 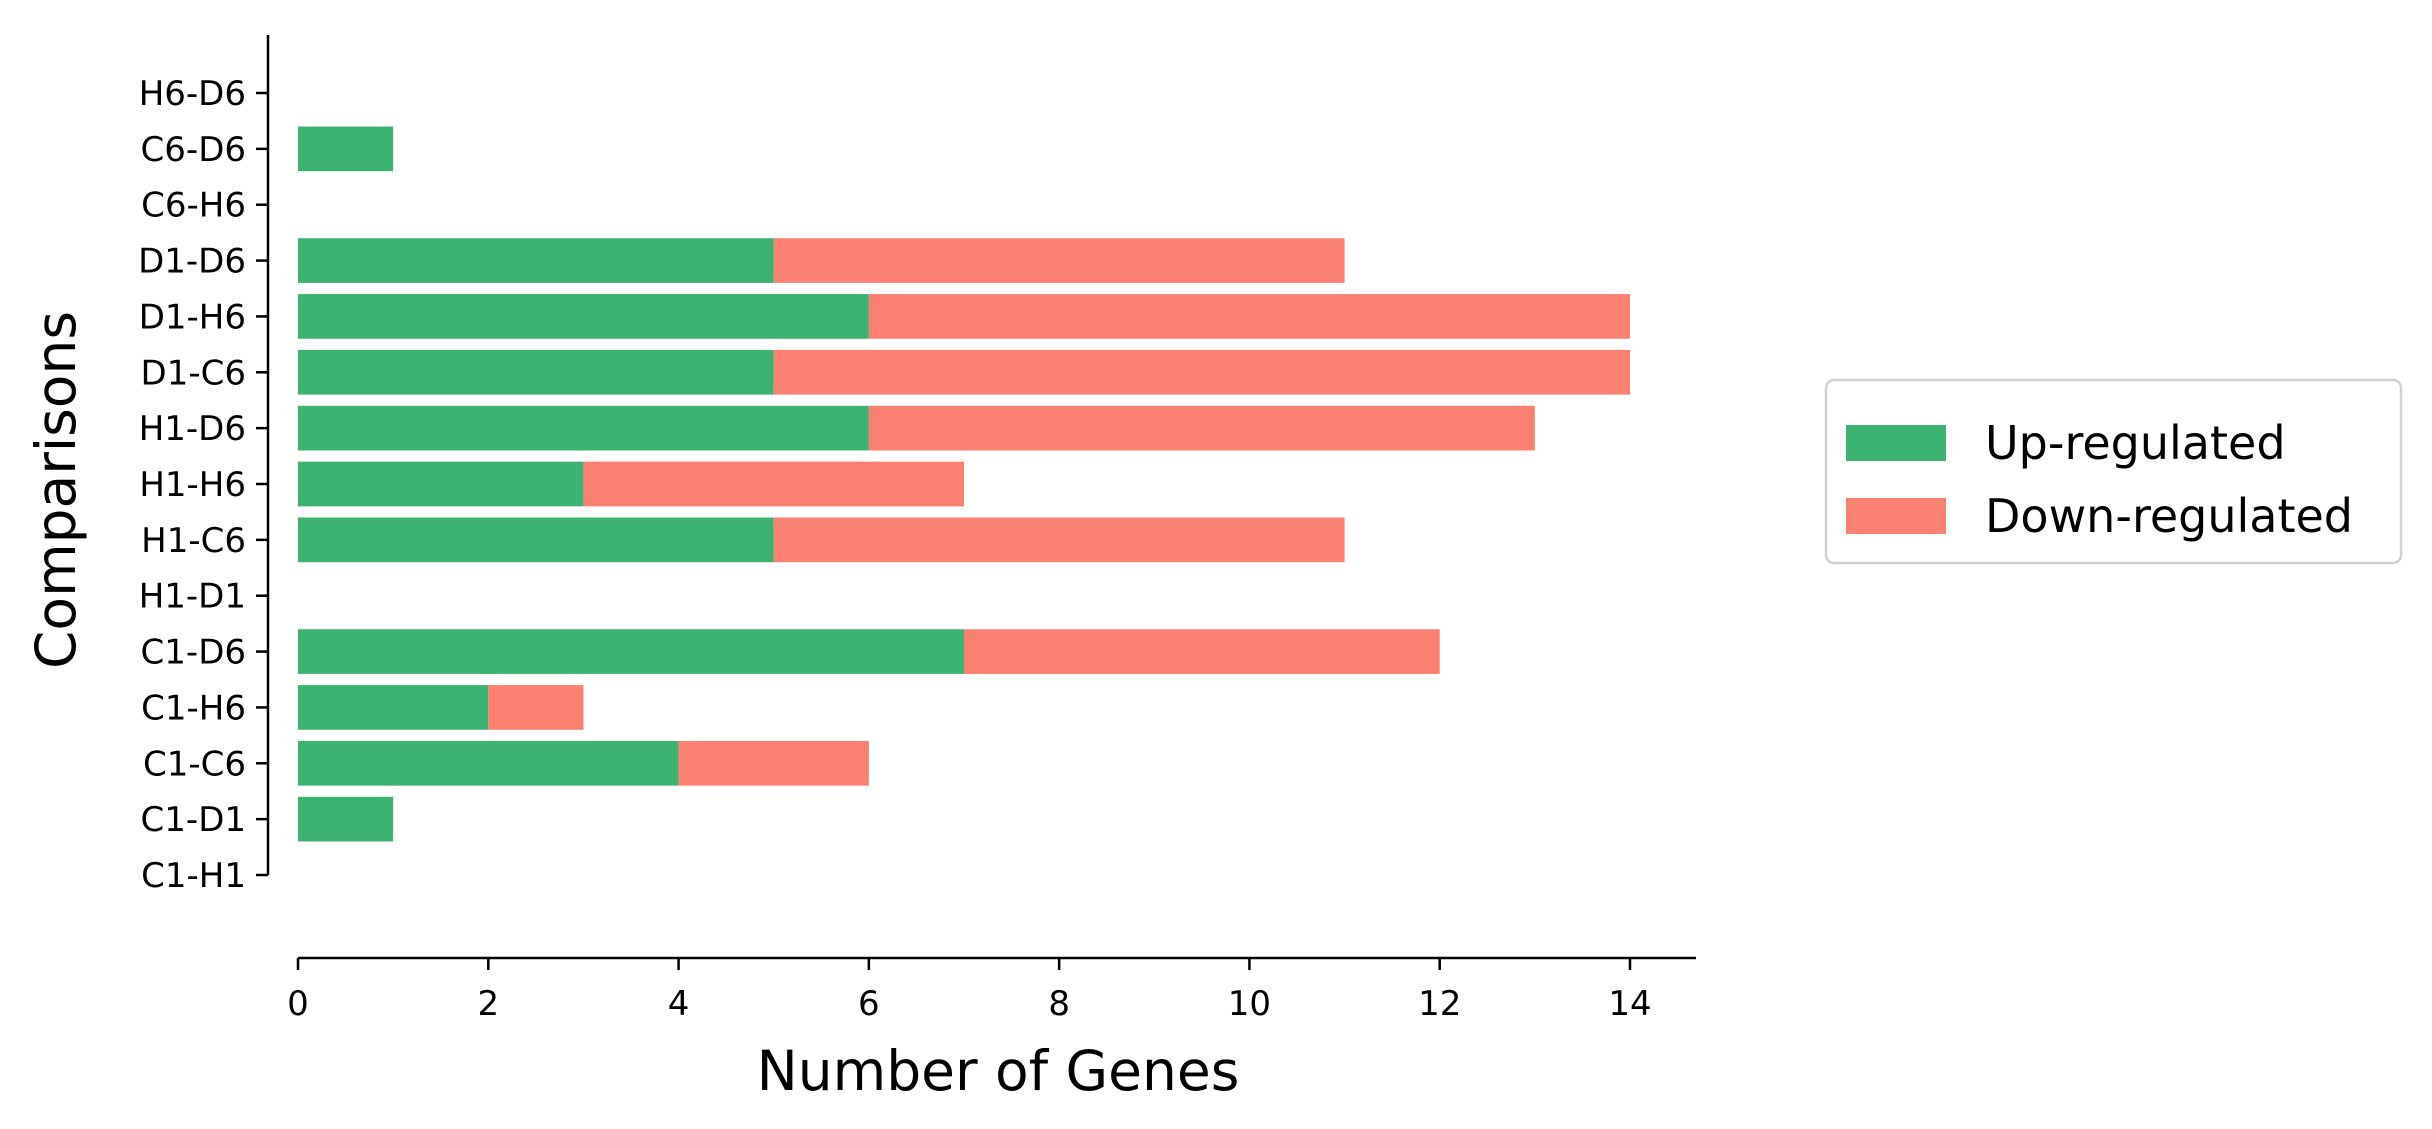 I want to click on bar-up-h1-c6, so click(x=536, y=540).